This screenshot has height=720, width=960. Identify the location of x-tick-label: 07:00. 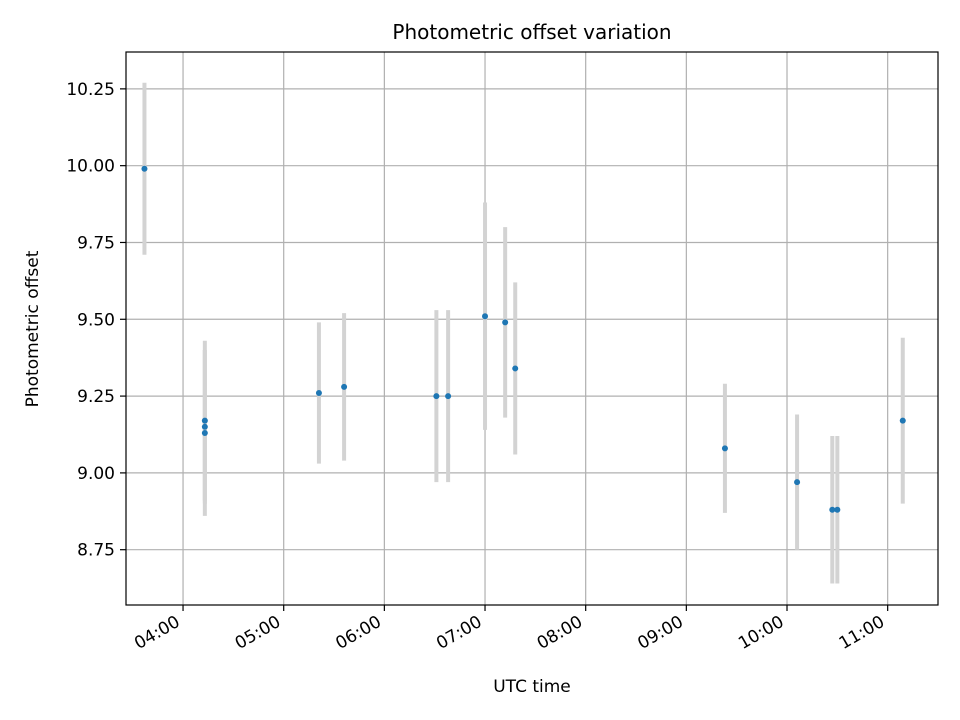
(459, 633).